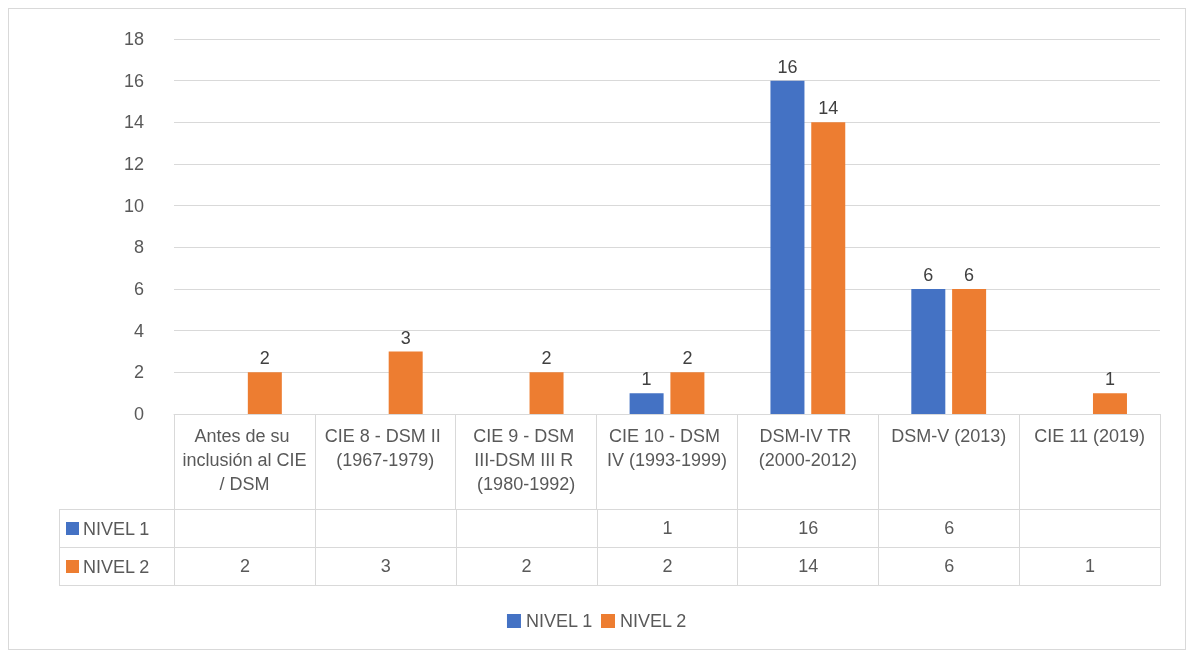 The height and width of the screenshot is (651, 1192). I want to click on y-tick-label: 6, so click(138, 289).